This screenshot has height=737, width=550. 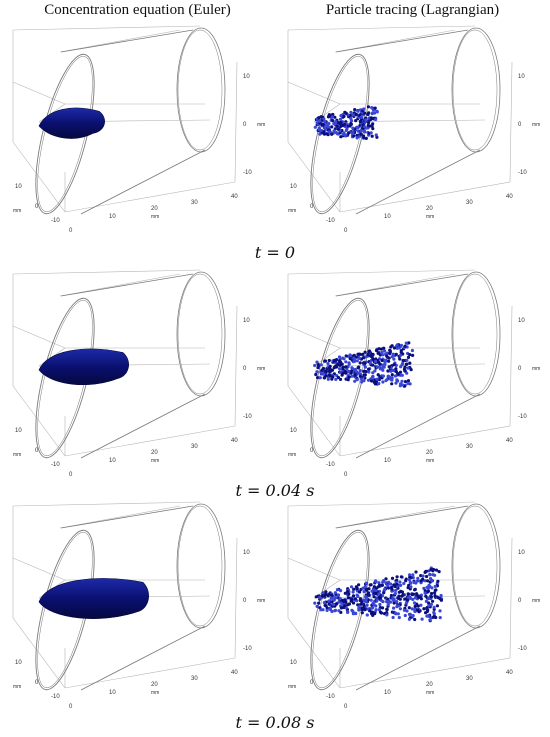 I want to click on concentration-plume, so click(x=83, y=367).